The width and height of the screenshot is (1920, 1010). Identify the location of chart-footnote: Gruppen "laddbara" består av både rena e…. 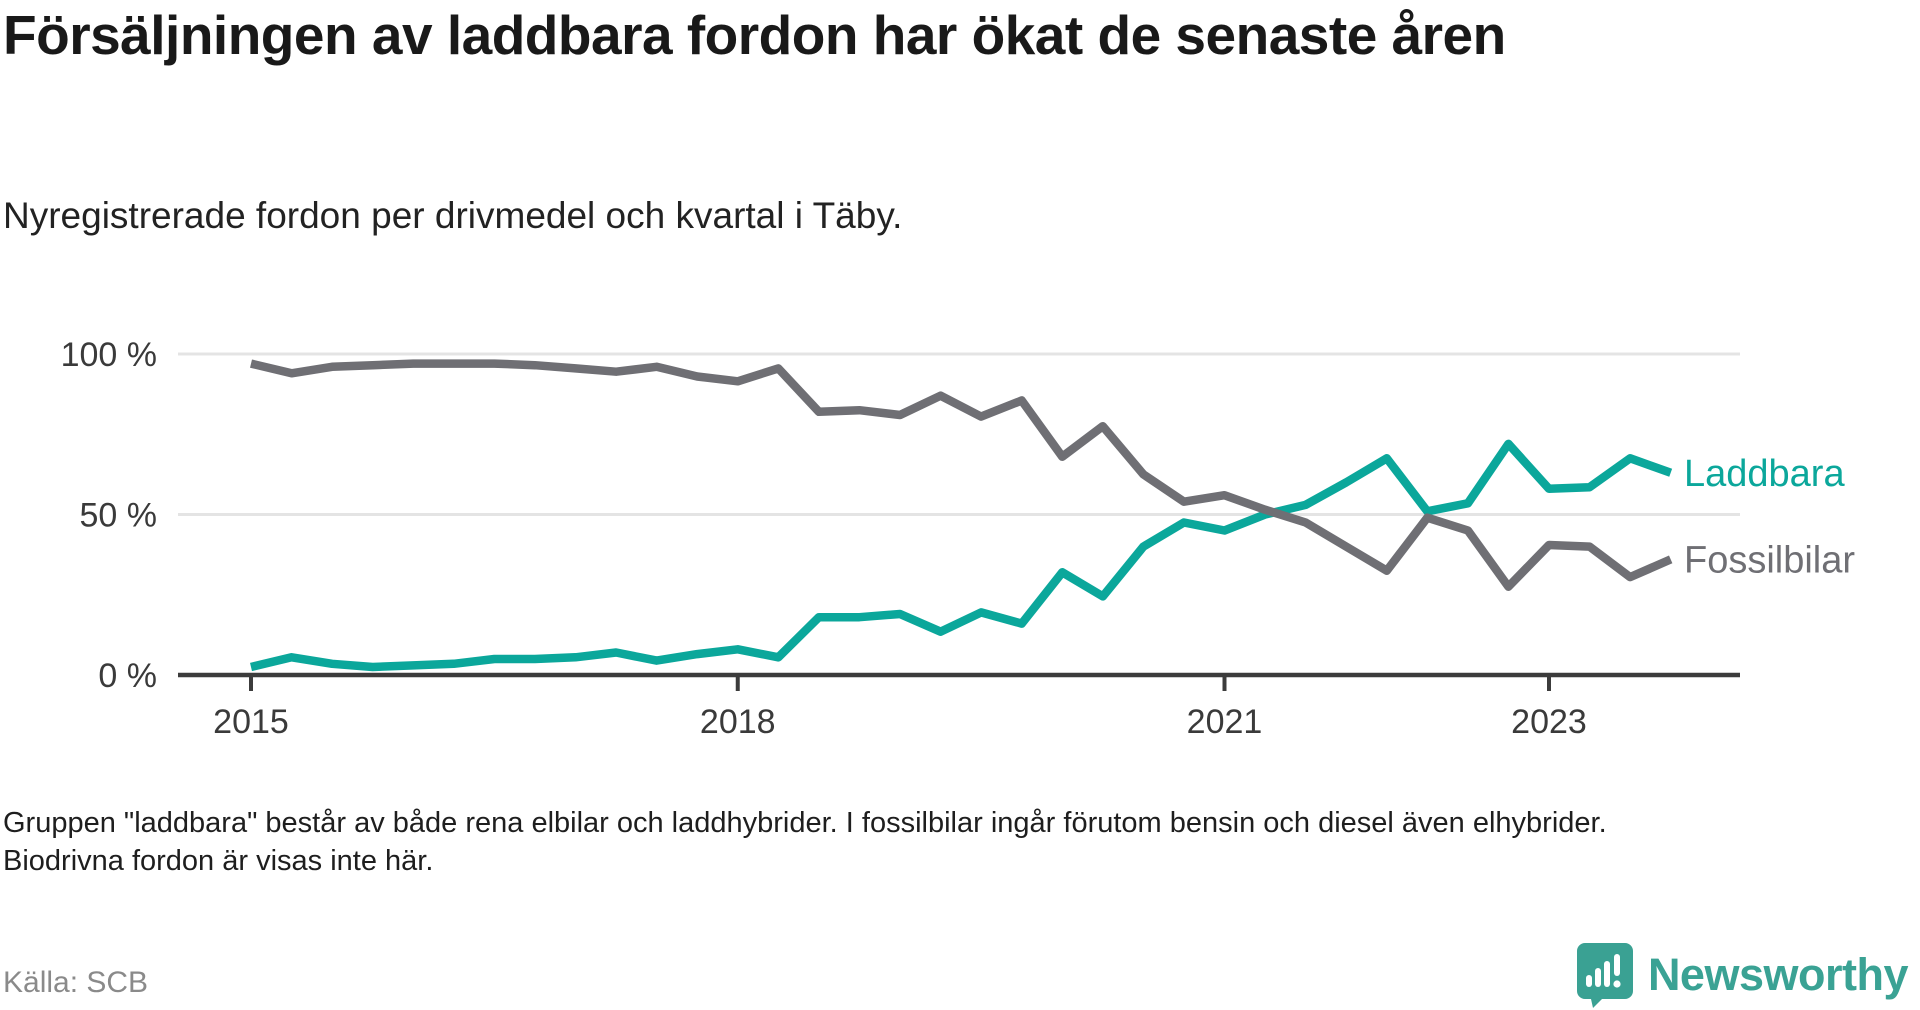
(805, 842).